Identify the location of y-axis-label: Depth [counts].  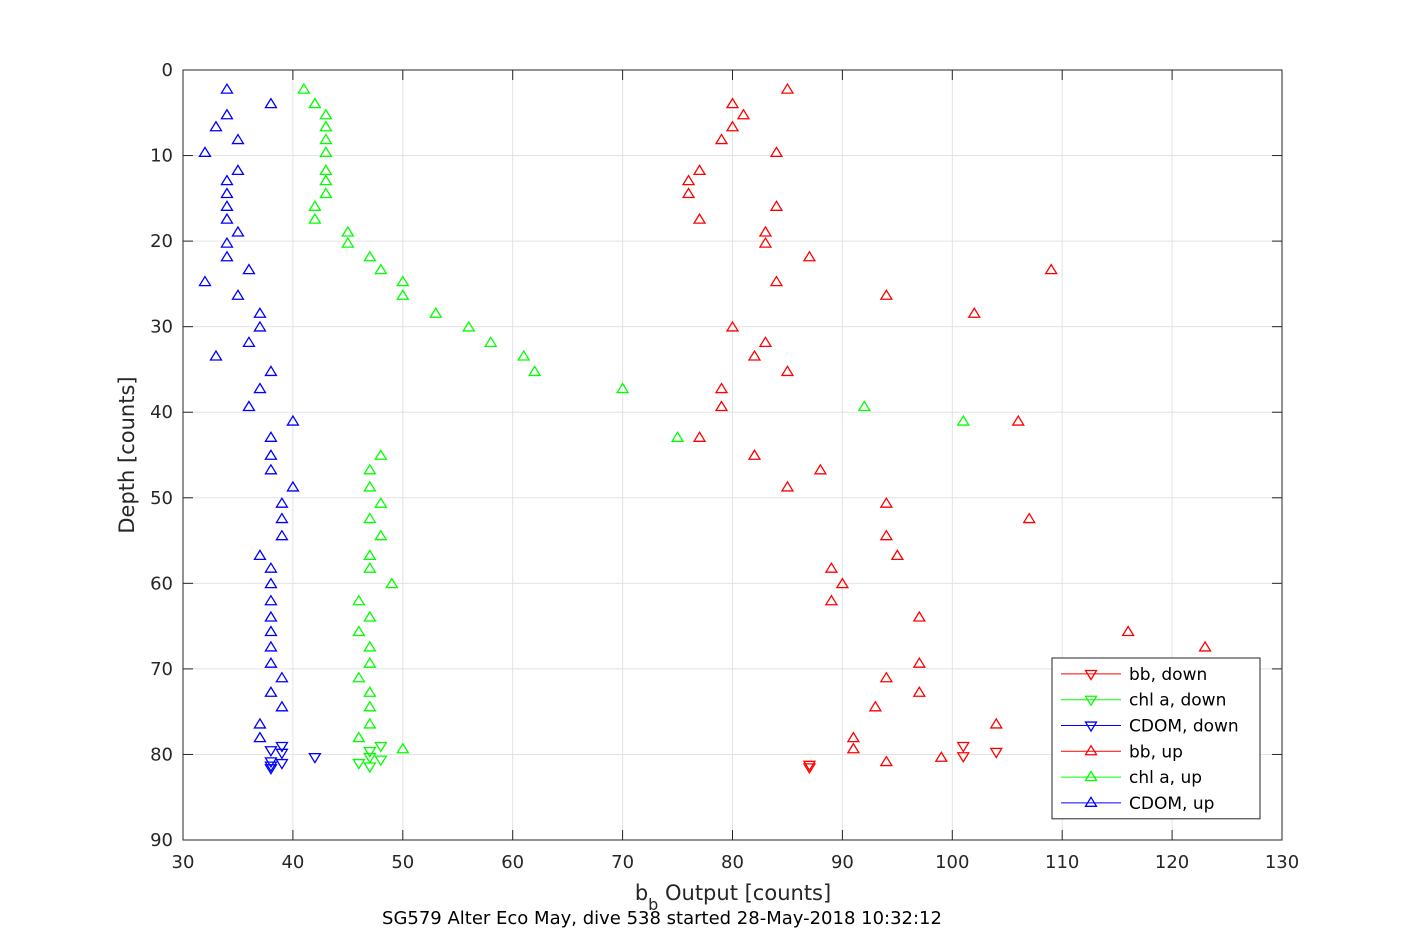
(127, 454).